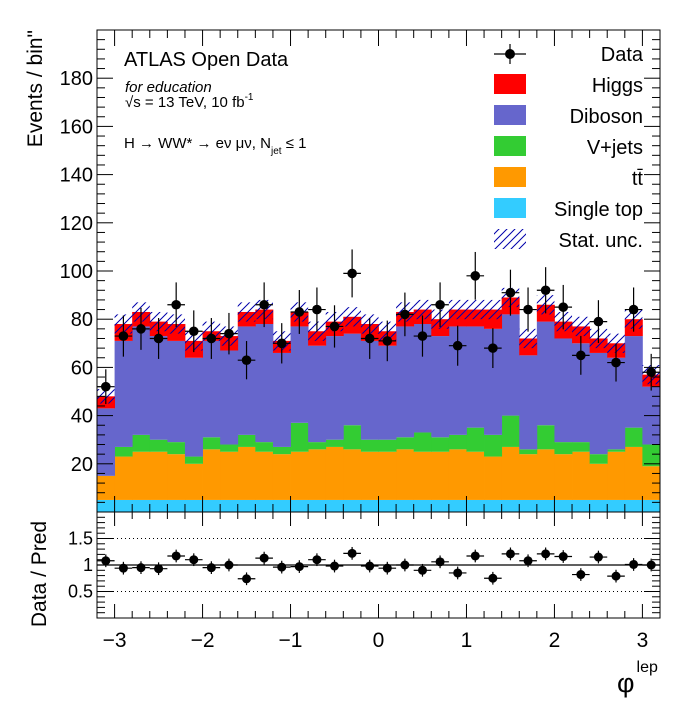 This screenshot has width=696, height=722. What do you see at coordinates (510, 115) in the screenshot?
I see `diboson-swatch` at bounding box center [510, 115].